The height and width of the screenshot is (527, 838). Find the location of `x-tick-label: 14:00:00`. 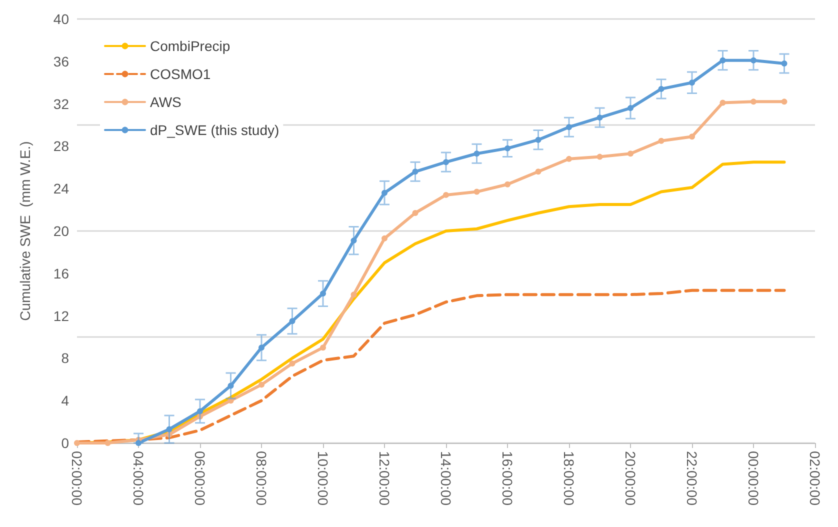

x-tick-label: 14:00:00 is located at coordinates (446, 478).